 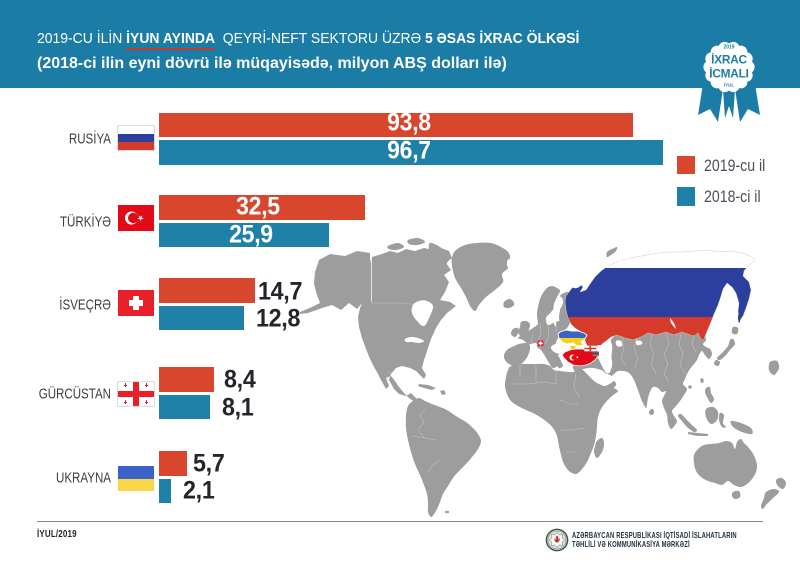 What do you see at coordinates (729, 60) in the screenshot?
I see `svg-text: İXRAC` at bounding box center [729, 60].